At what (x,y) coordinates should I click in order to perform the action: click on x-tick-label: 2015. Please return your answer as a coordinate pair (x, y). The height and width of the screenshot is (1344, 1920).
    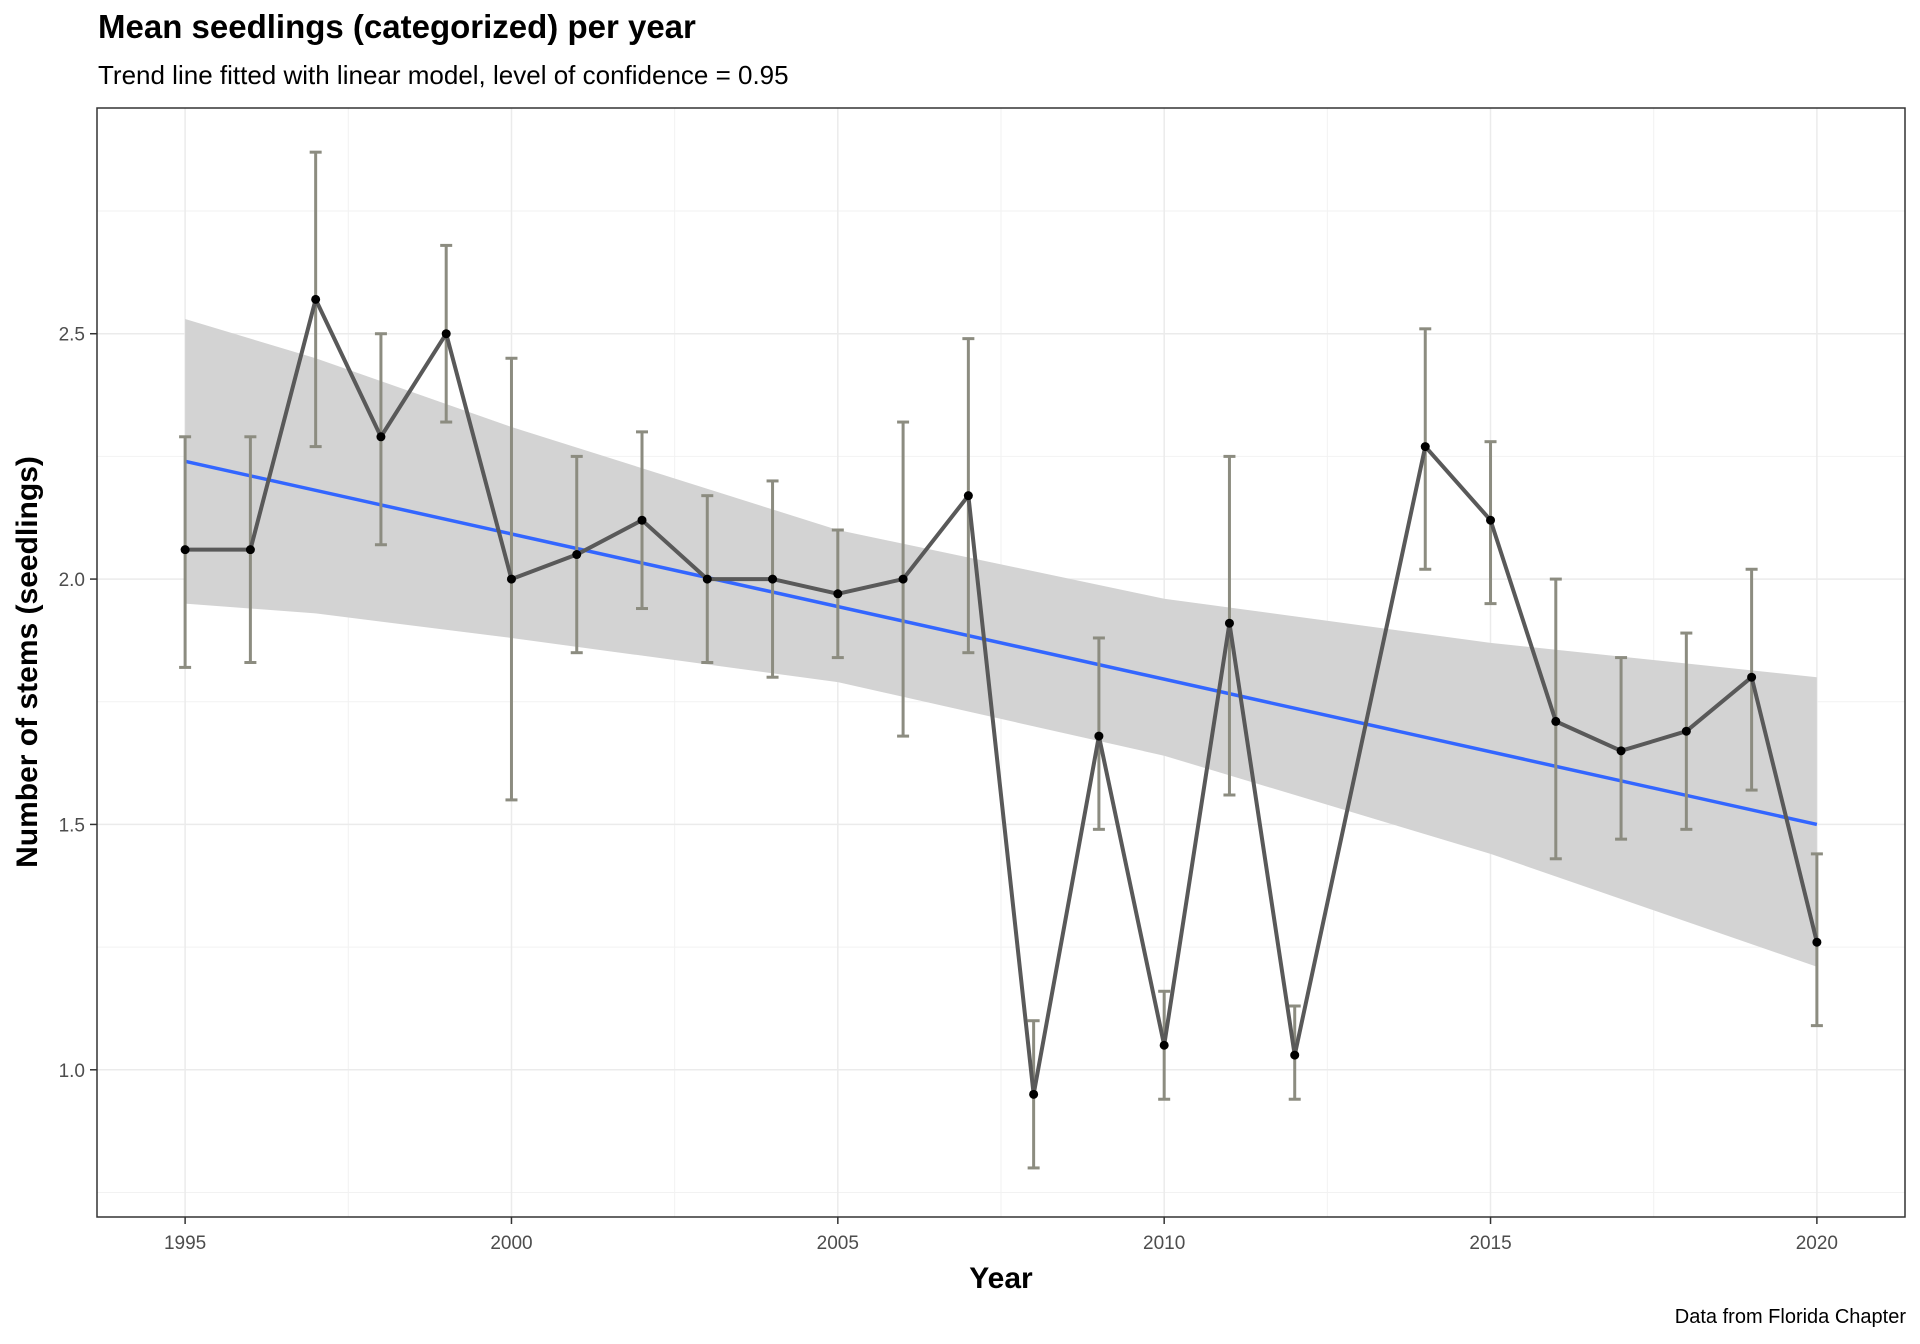
    Looking at the image, I should click on (1490, 1243).